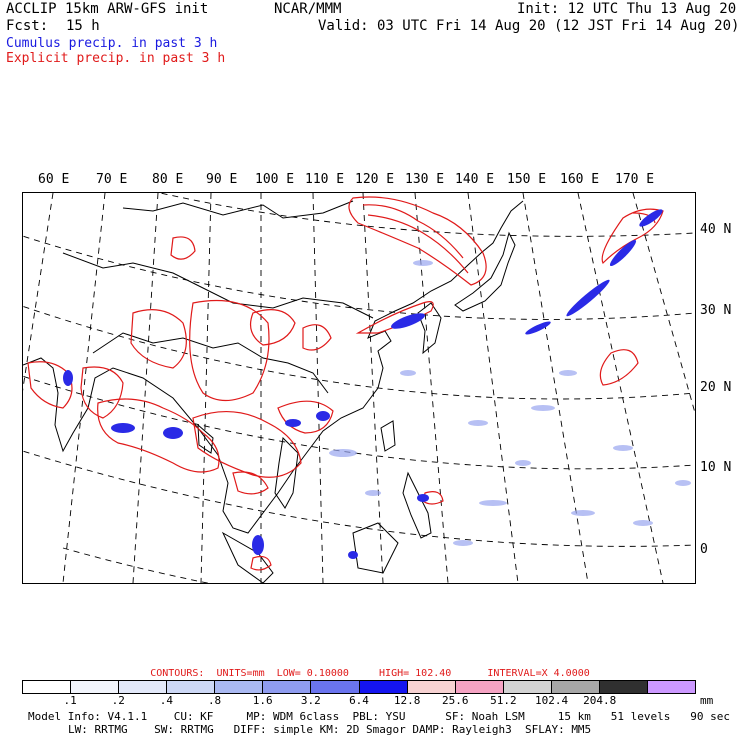 The image size is (740, 740). What do you see at coordinates (166, 700) in the screenshot?
I see `colorbar-tick-label: .4` at bounding box center [166, 700].